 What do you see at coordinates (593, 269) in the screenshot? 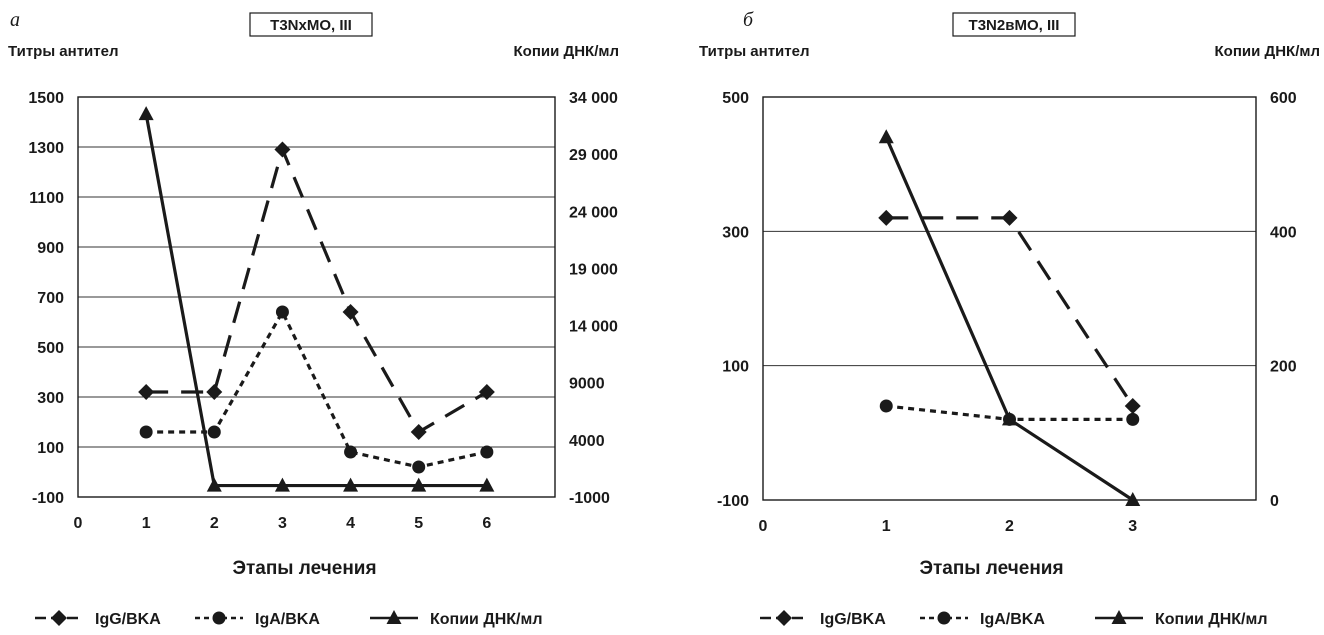
I see `y-tick-right: 19 000` at bounding box center [593, 269].